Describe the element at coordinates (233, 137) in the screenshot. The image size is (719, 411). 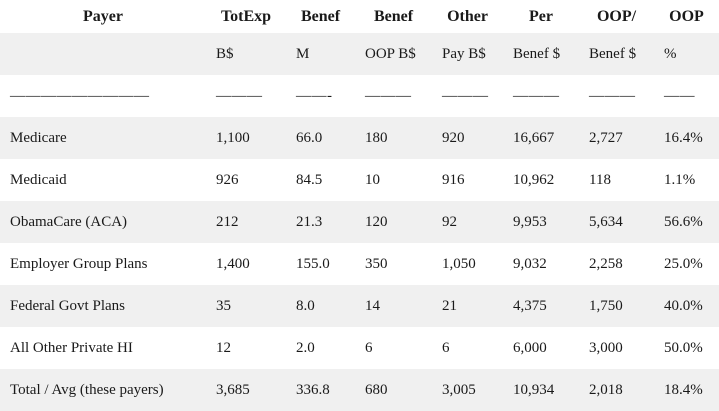
I see `data-cell: 1,100` at that location.